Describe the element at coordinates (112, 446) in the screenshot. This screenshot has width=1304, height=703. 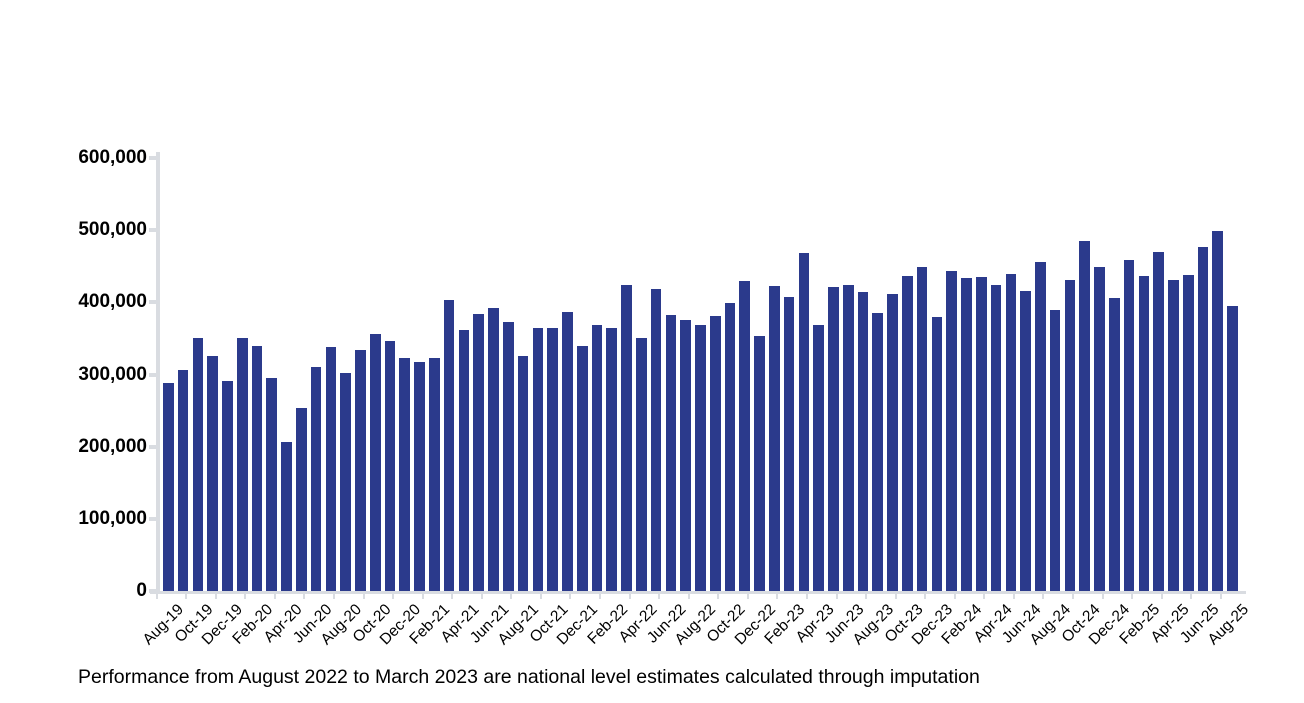
I see `y-axis-label: 200,000` at that location.